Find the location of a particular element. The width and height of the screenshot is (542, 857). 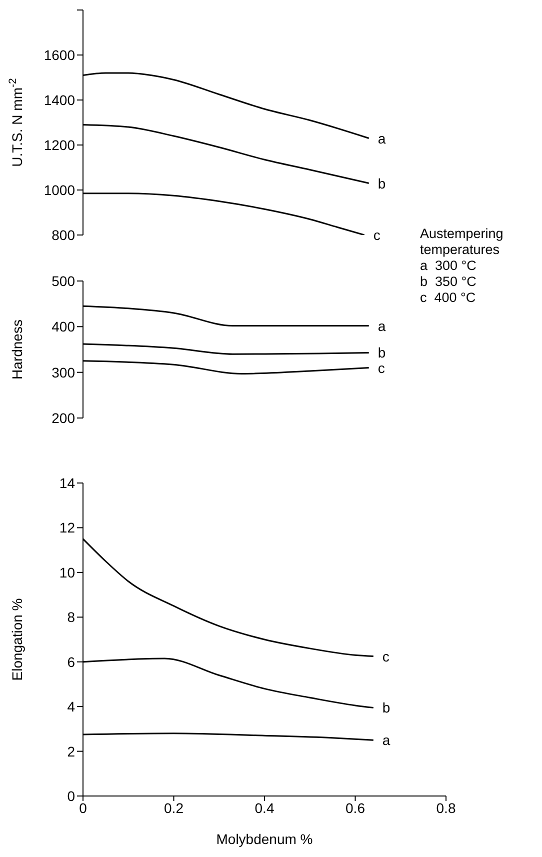

y-tick-label: 0 is located at coordinates (71, 796).